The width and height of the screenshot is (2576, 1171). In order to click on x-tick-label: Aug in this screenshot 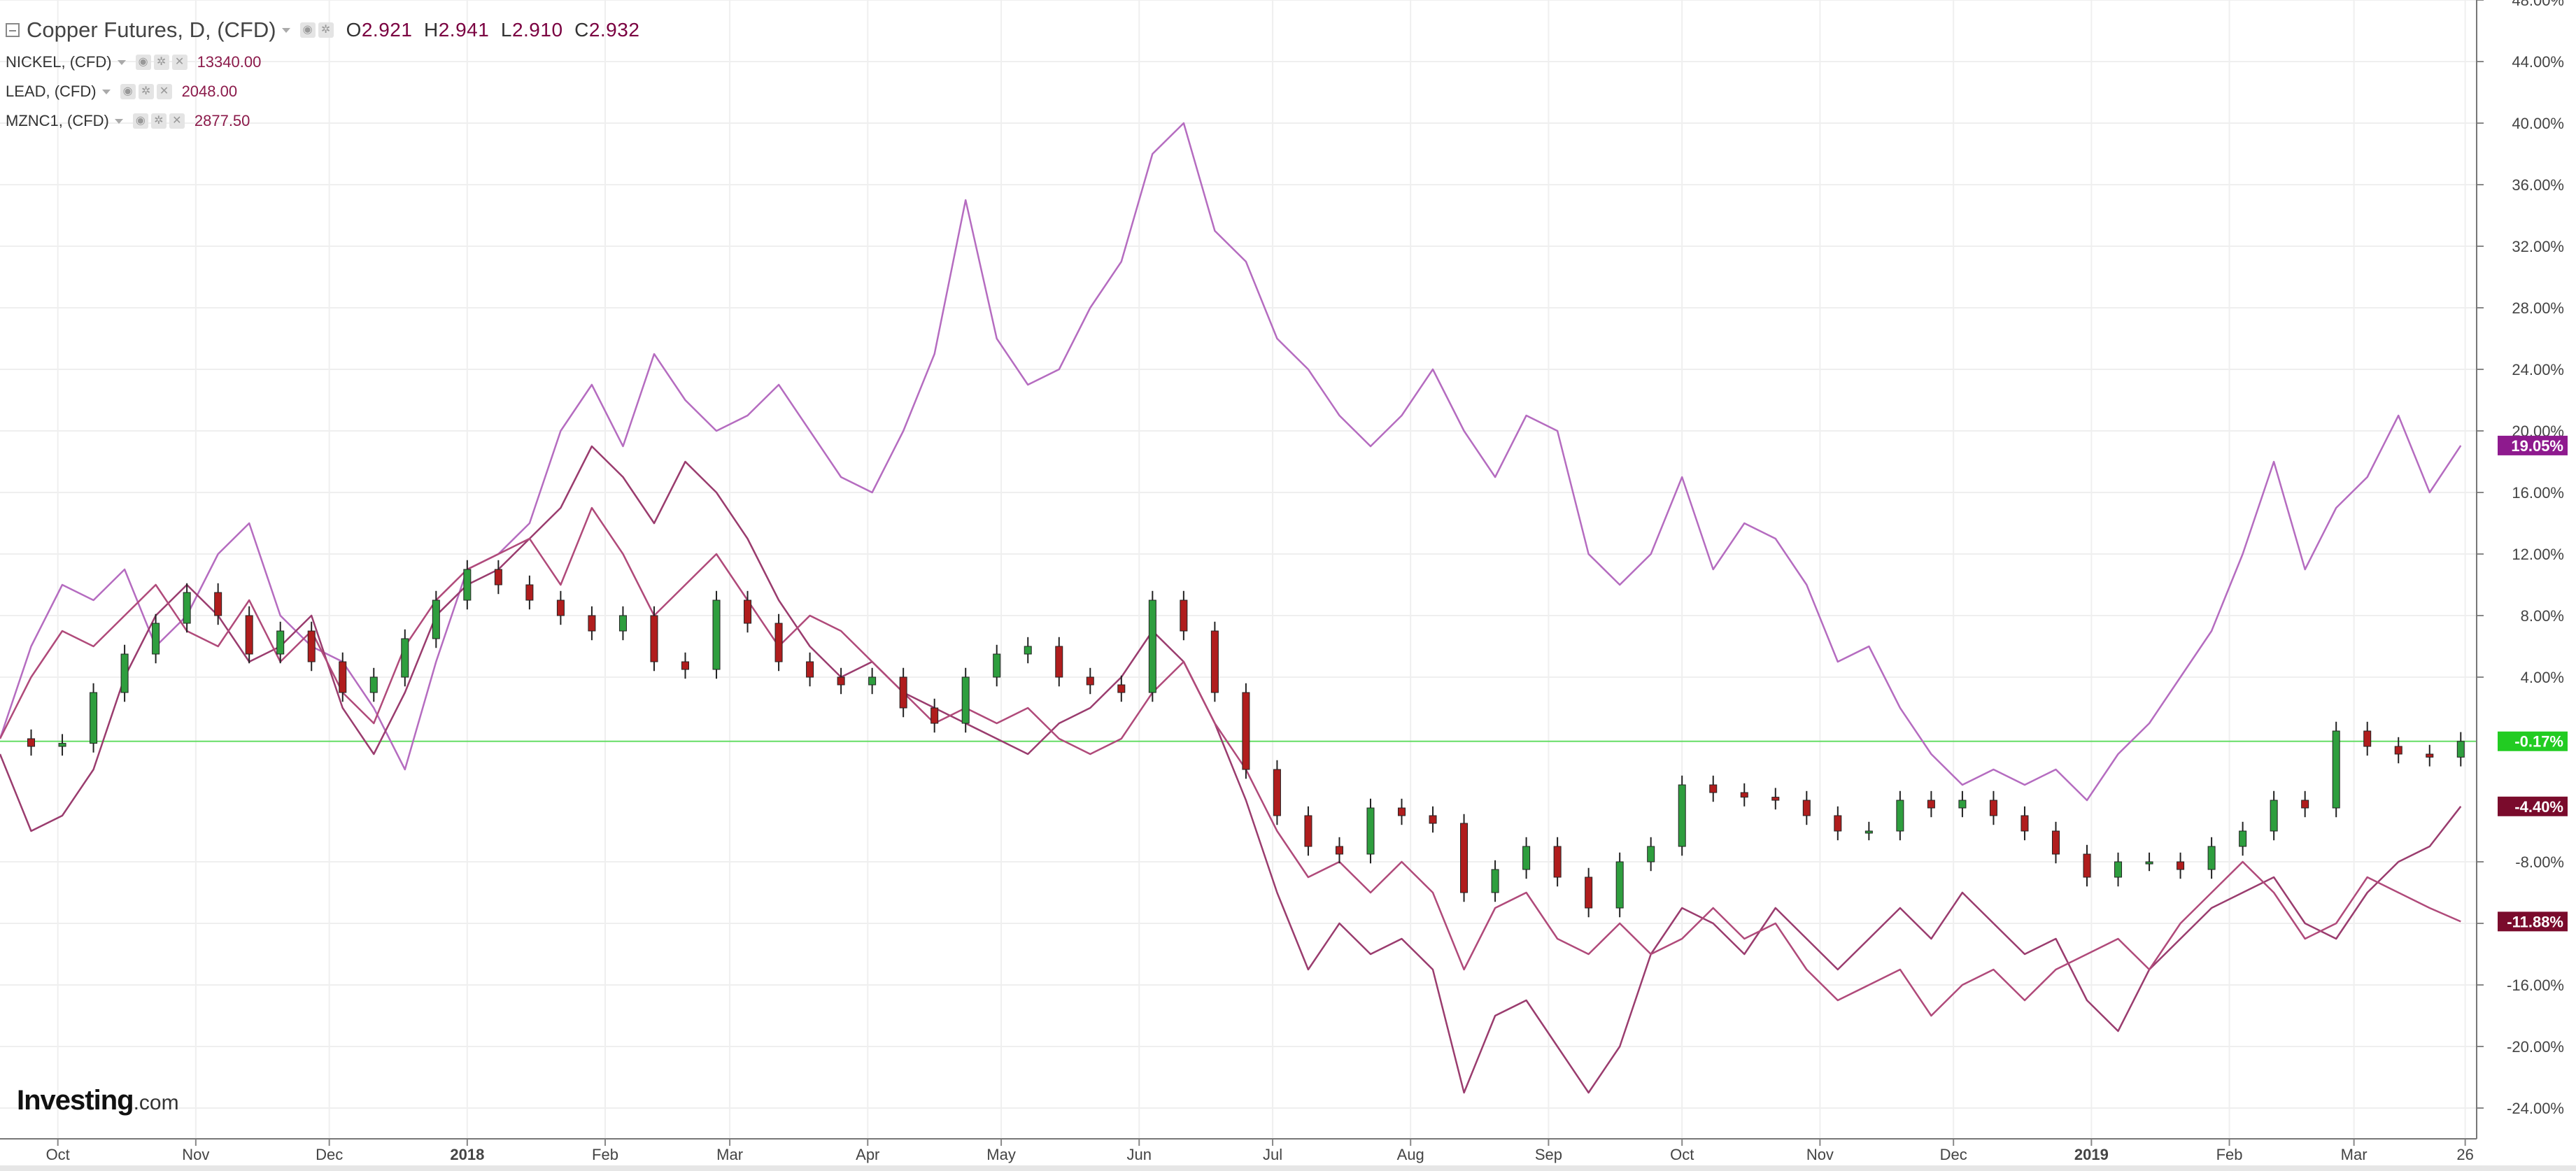, I will do `click(1410, 1154)`.